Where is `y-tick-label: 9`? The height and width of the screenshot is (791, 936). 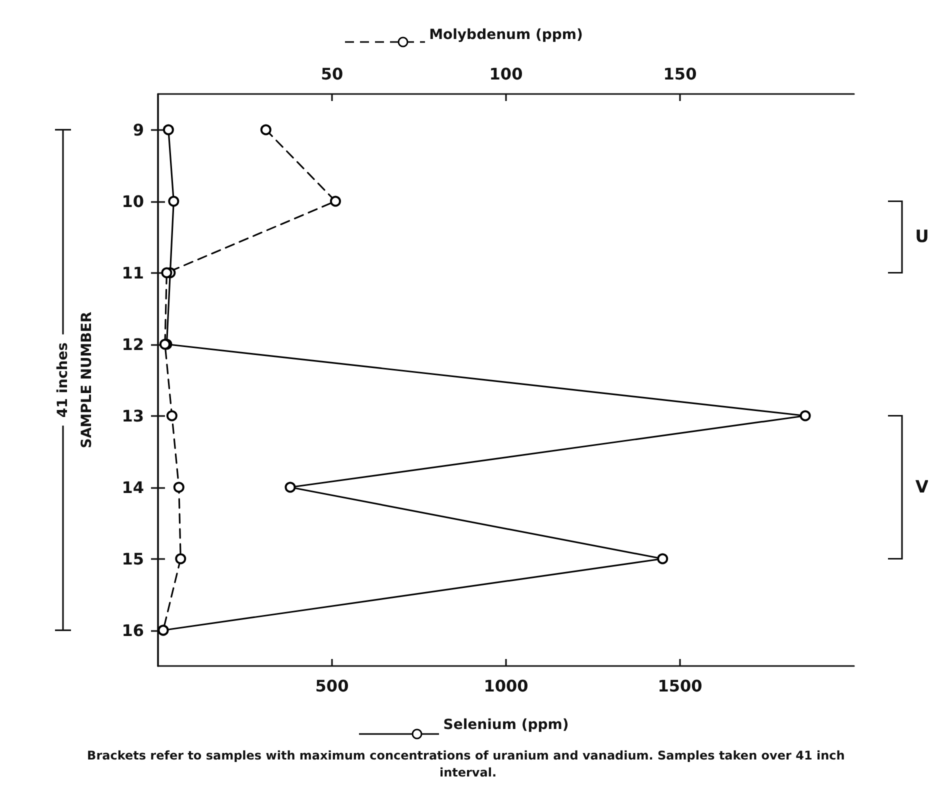
y-tick-label: 9 is located at coordinates (138, 130).